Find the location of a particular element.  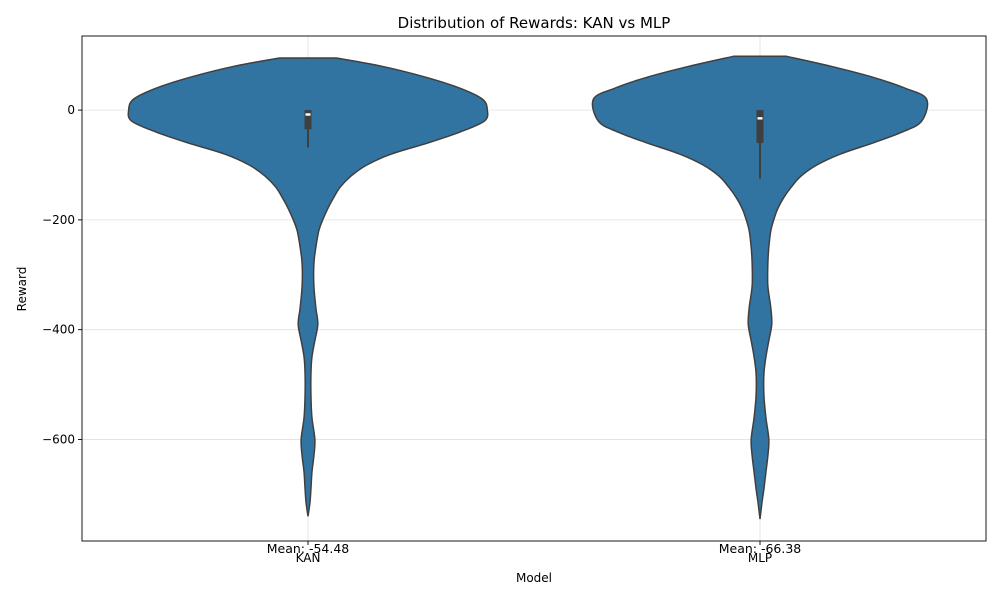

mean-label-kan: Mean: -54.48 is located at coordinates (308, 548).